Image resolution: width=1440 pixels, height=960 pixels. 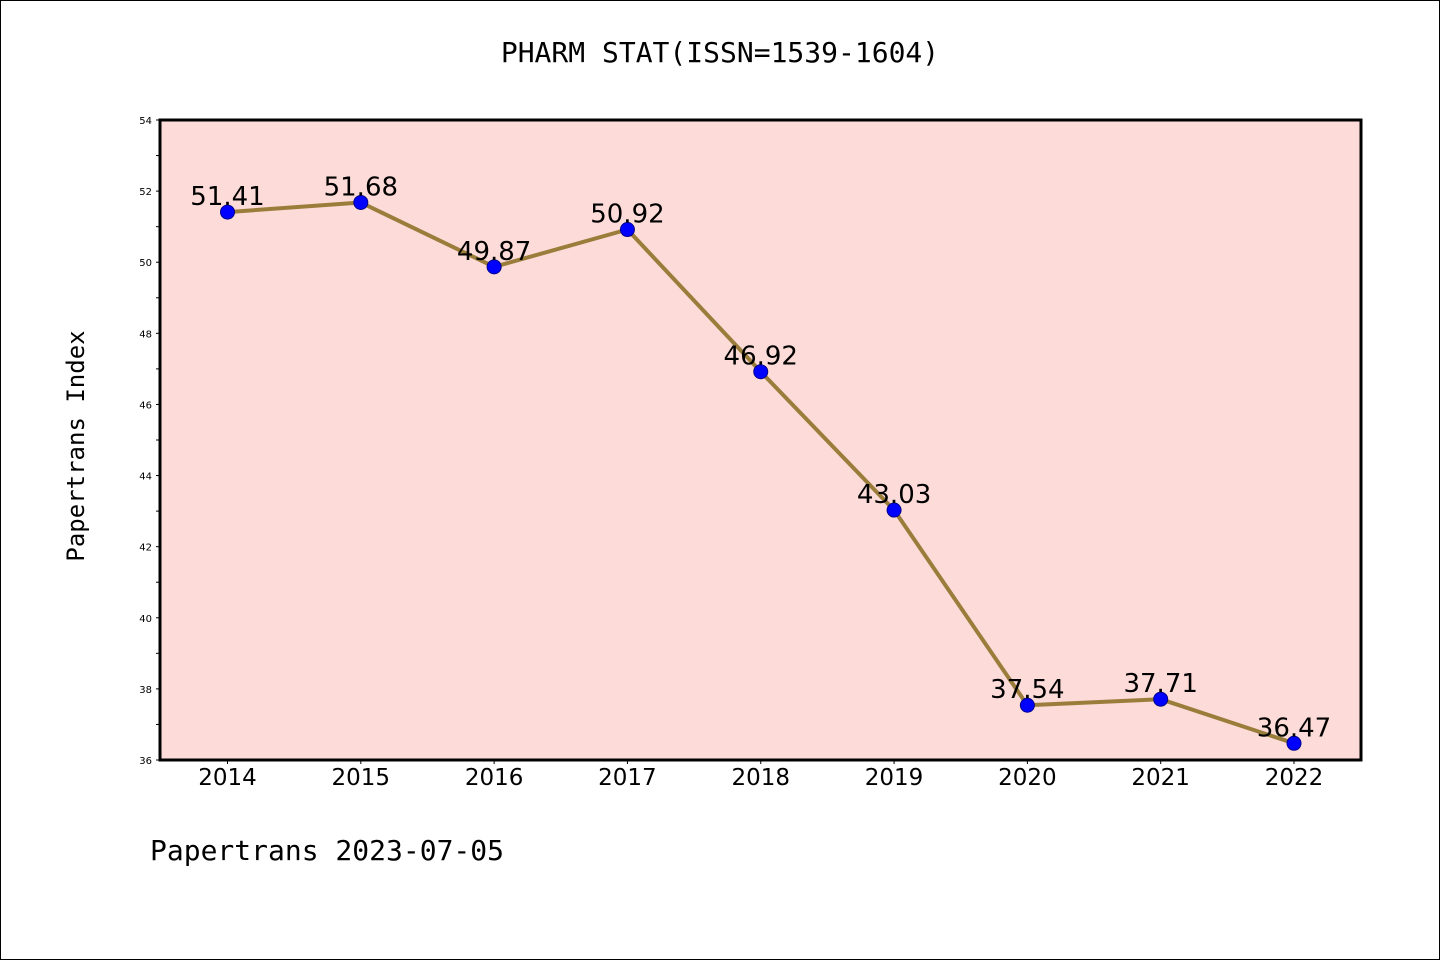 What do you see at coordinates (227, 778) in the screenshot?
I see `x-tick-label: 2014` at bounding box center [227, 778].